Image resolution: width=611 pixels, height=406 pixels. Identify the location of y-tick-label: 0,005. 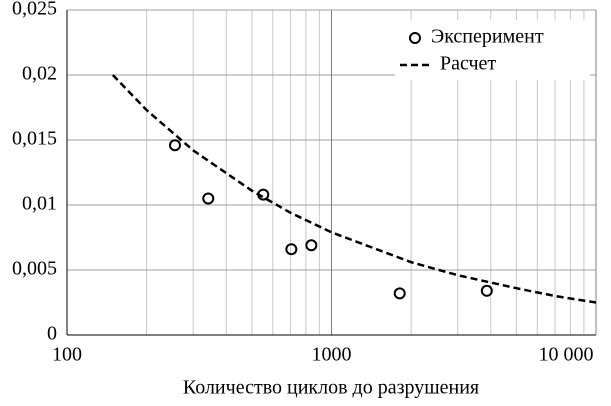
(34, 269).